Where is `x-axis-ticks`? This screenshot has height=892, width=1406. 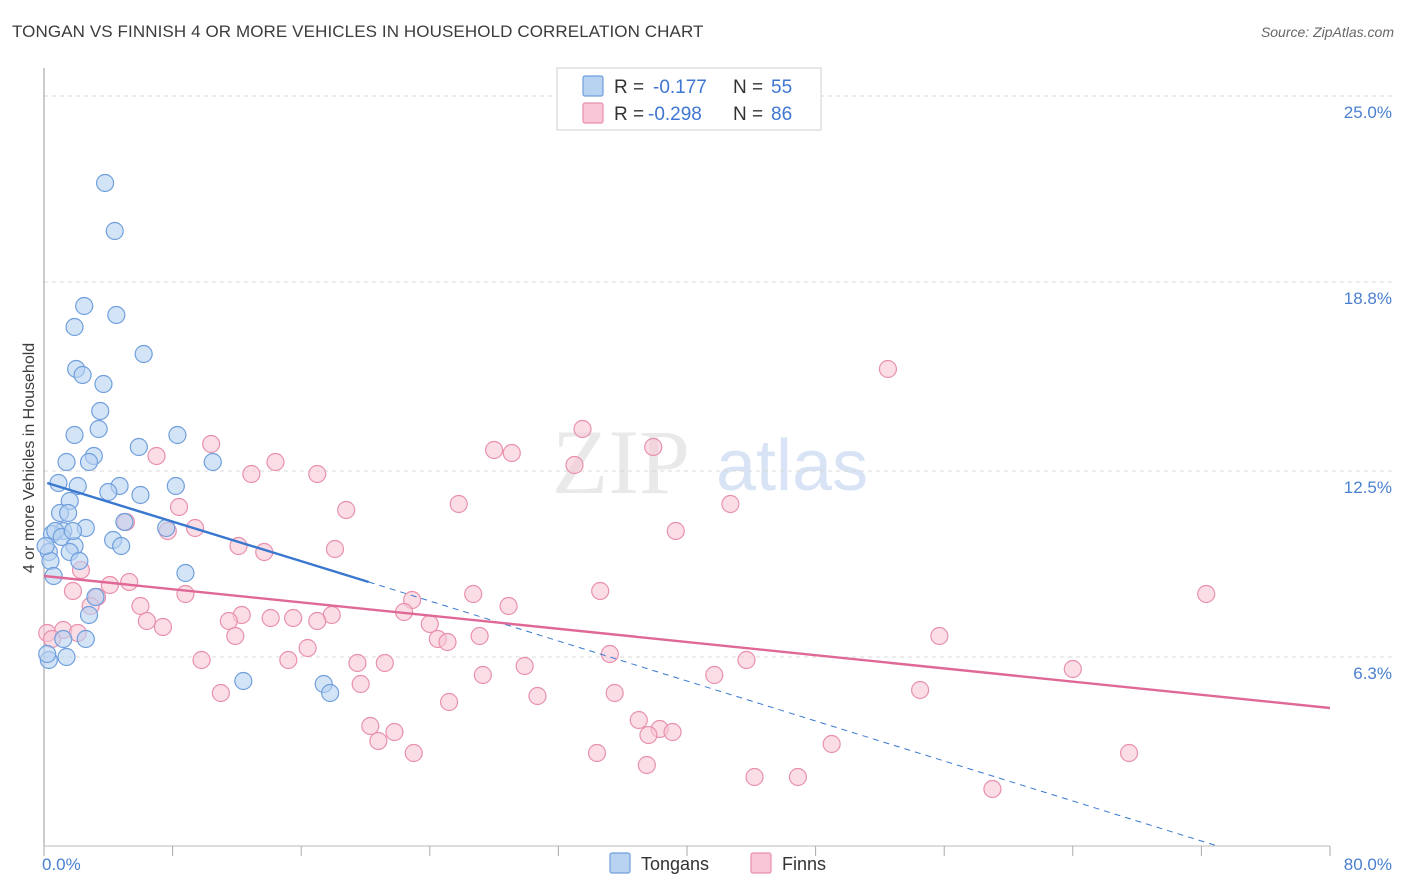 x-axis-ticks is located at coordinates (687, 851).